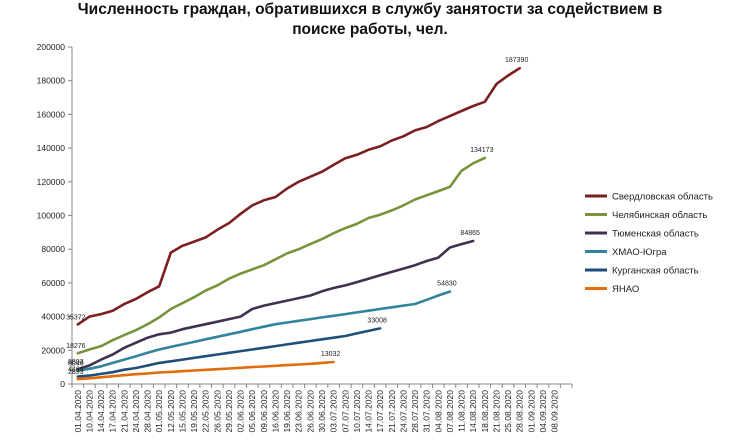 This screenshot has height=441, width=735. What do you see at coordinates (516, 60) in the screenshot?
I see `series-end-label: 187390` at bounding box center [516, 60].